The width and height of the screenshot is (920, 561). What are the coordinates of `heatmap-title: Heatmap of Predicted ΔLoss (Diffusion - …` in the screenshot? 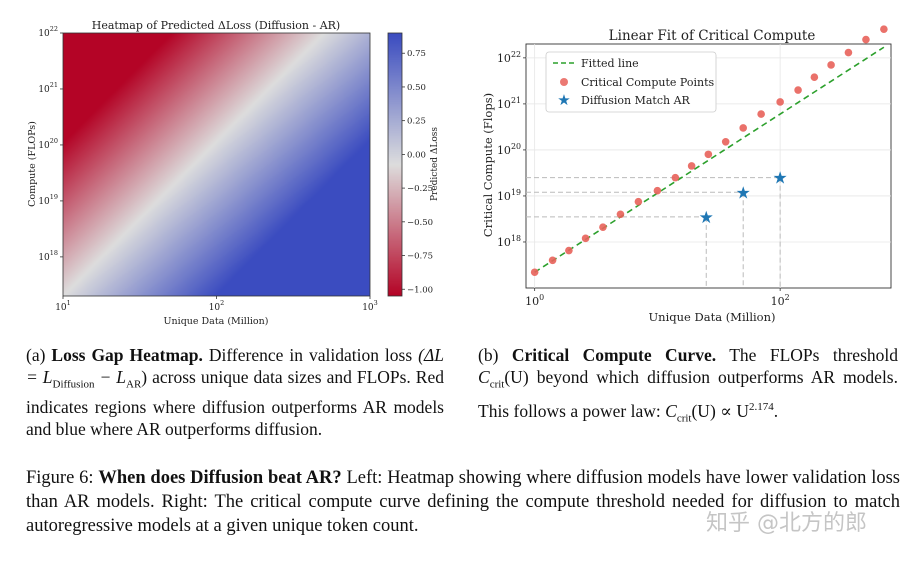 It's located at (216, 25).